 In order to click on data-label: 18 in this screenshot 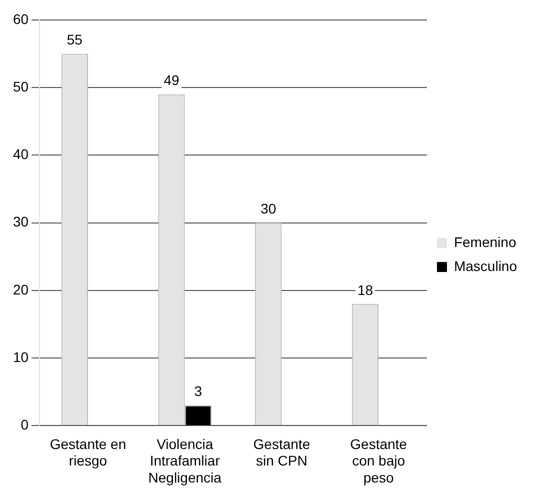, I will do `click(365, 290)`.